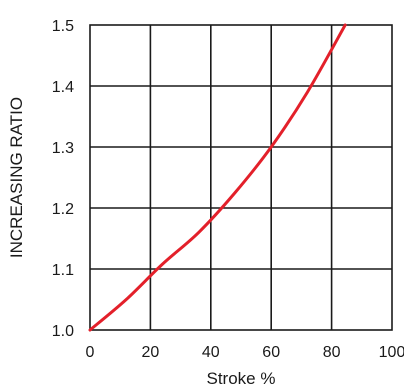 Image resolution: width=404 pixels, height=389 pixels. I want to click on y-tick-label: 1.3, so click(63, 148).